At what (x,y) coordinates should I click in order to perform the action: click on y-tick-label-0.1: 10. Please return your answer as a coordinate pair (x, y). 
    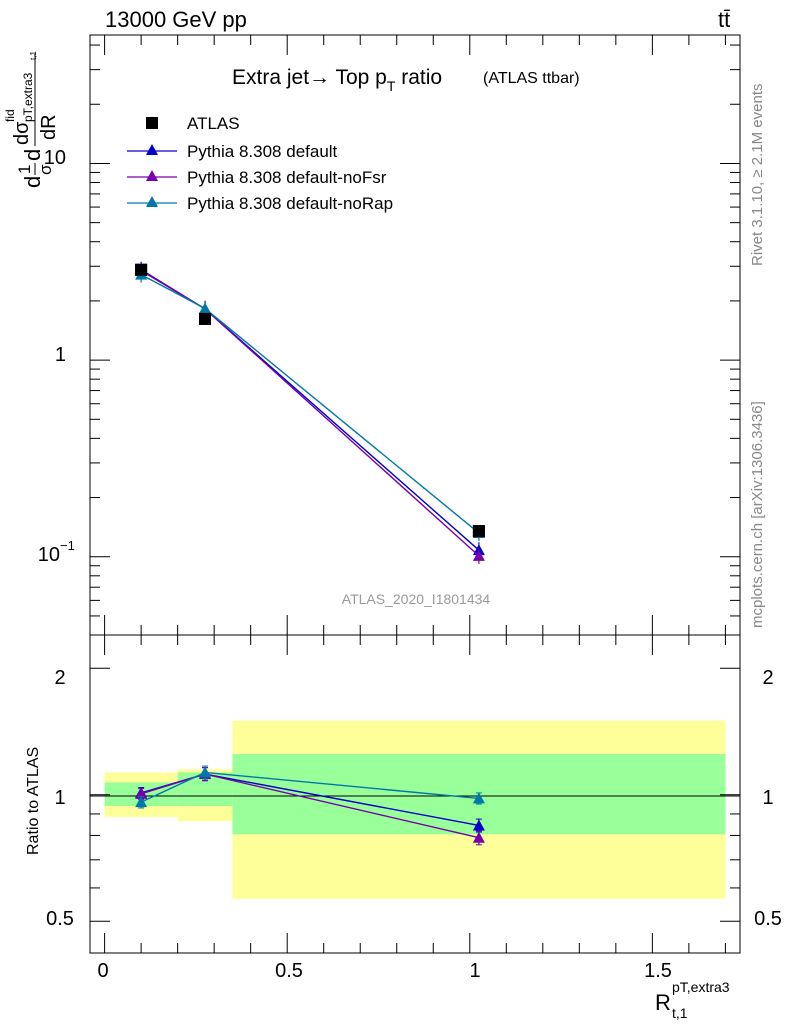
    Looking at the image, I should click on (49, 555).